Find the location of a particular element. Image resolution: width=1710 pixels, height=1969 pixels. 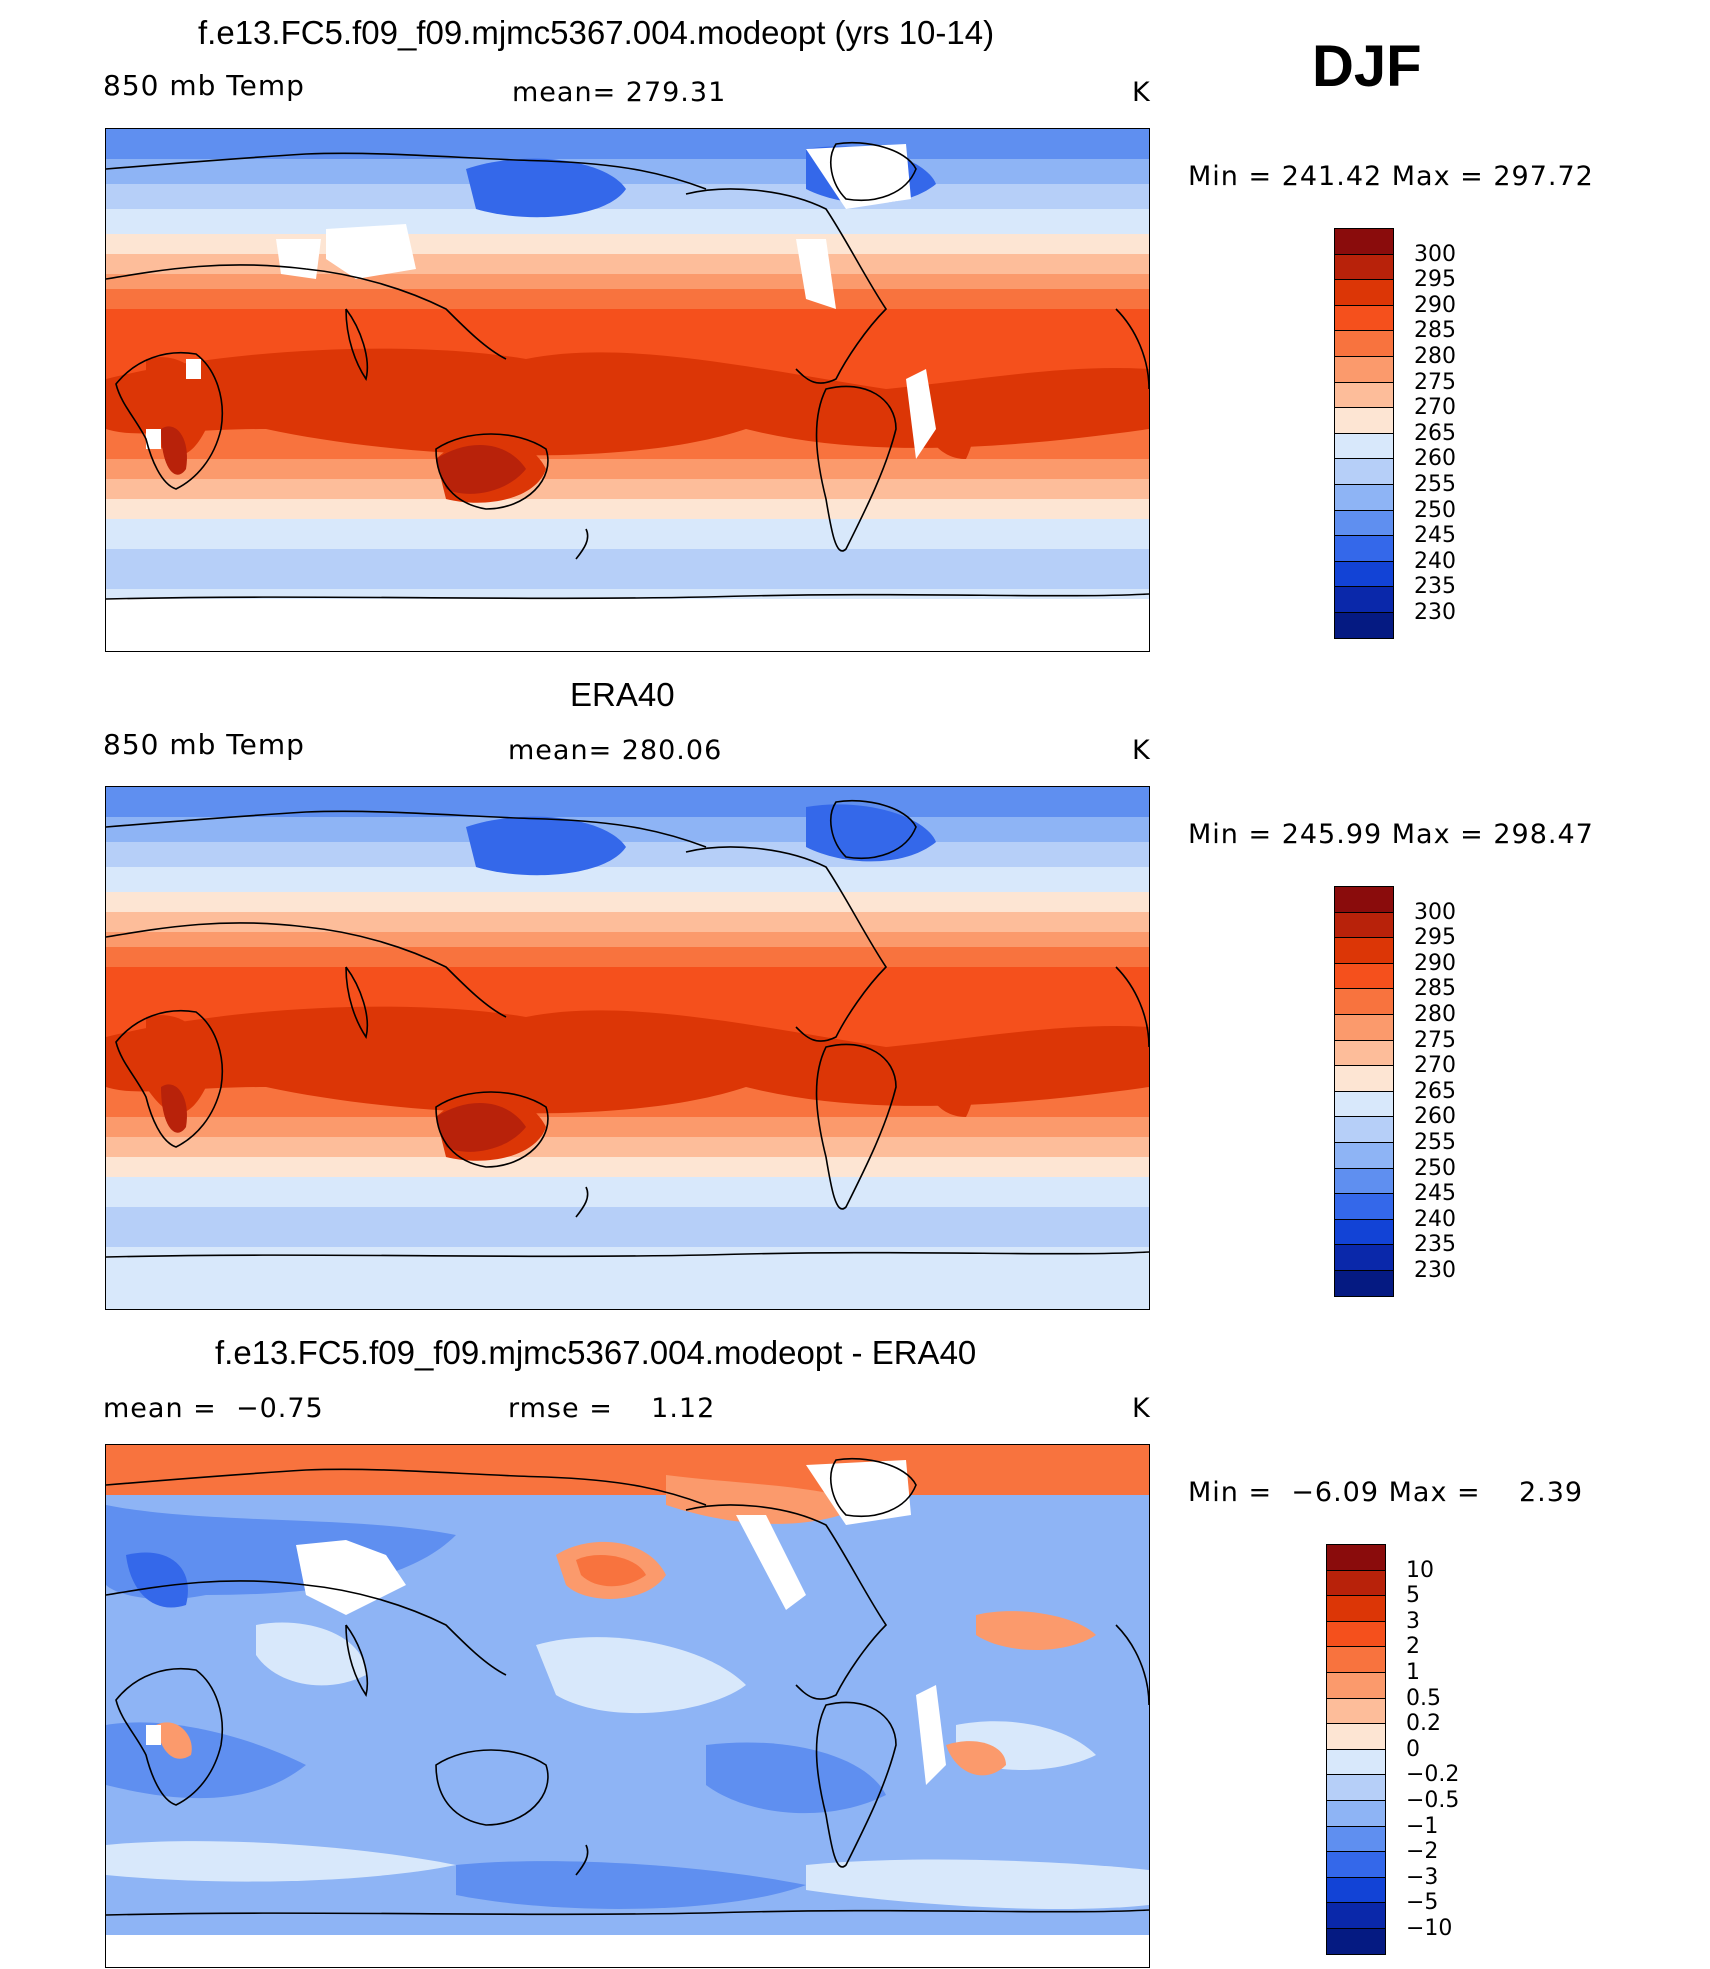

panel-2-colorbar-tick-label: 275 is located at coordinates (1435, 1040).